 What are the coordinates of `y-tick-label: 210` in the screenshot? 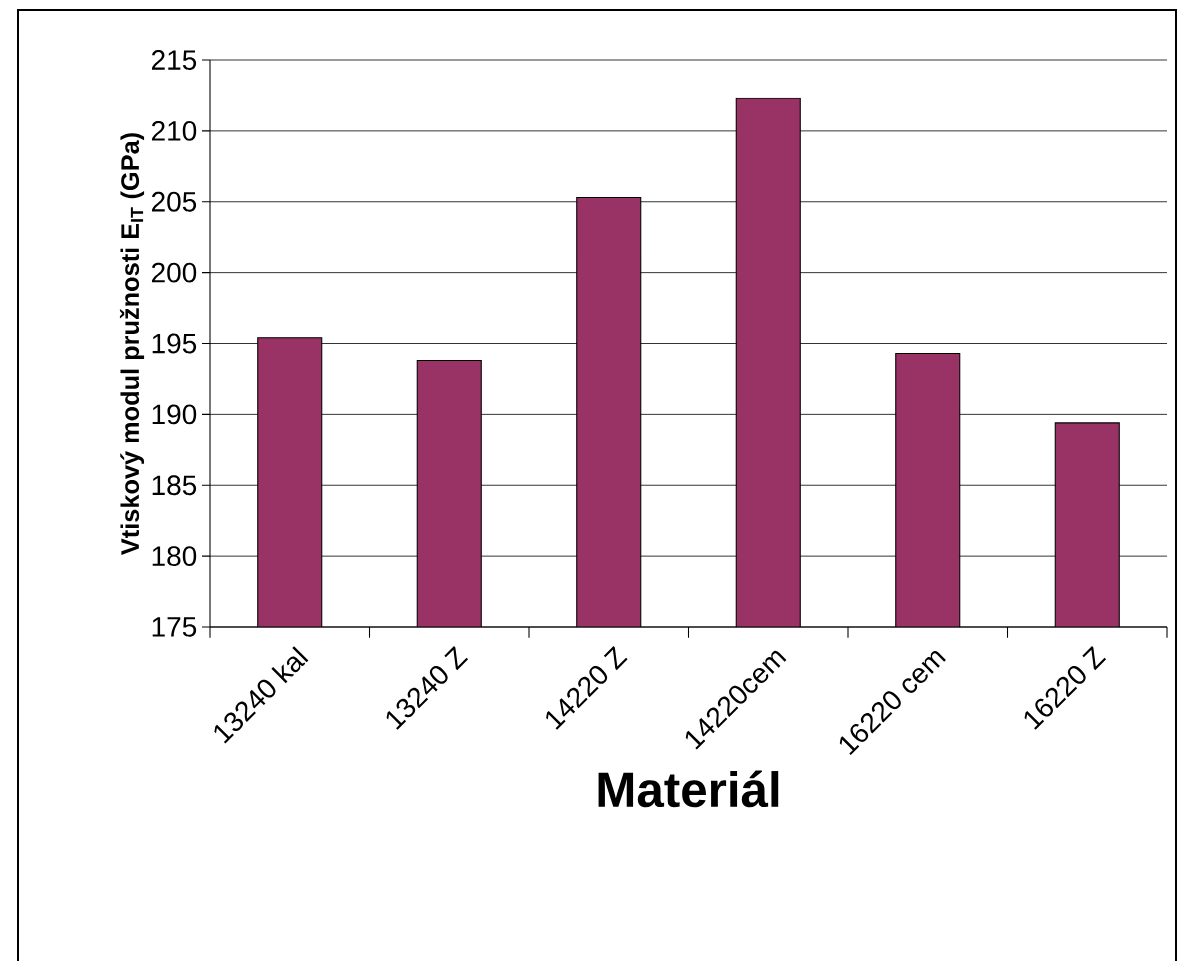 It's located at (174, 130).